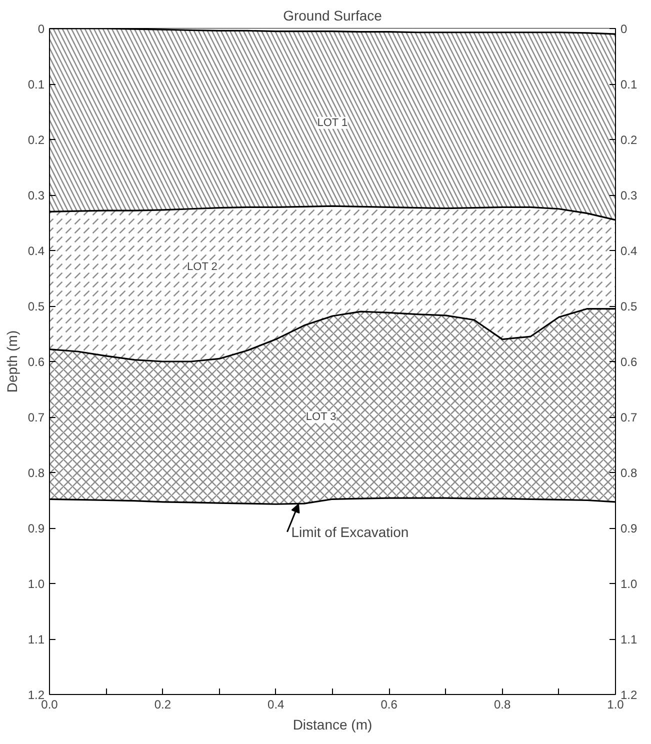 The image size is (651, 744). Describe the element at coordinates (202, 267) in the screenshot. I see `annotation: LOT 2` at that location.